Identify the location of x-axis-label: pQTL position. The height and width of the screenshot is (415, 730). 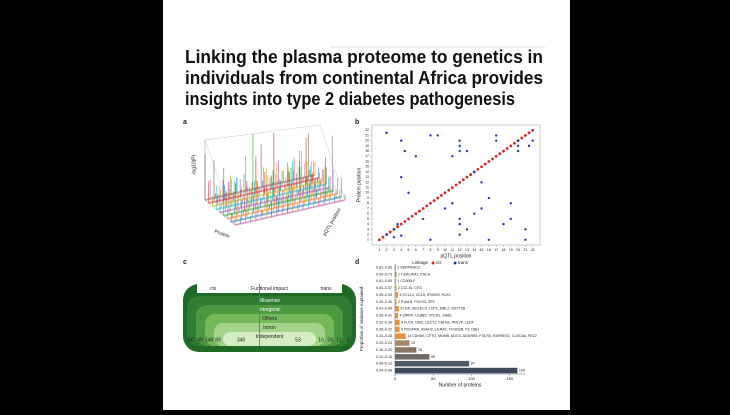
(456, 256).